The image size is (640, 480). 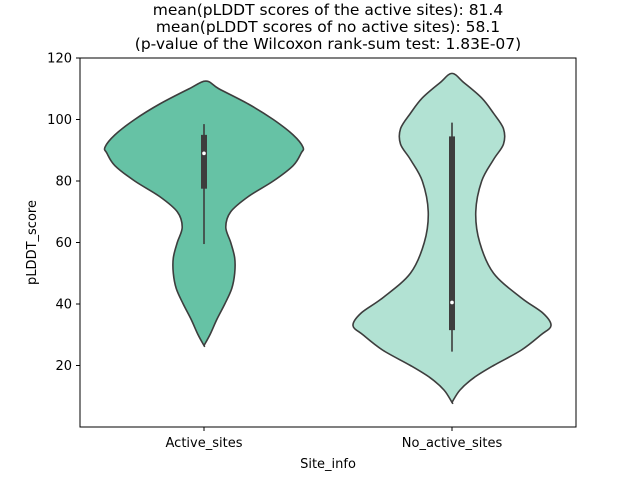 What do you see at coordinates (204, 153) in the screenshot?
I see `median-point-active-sites` at bounding box center [204, 153].